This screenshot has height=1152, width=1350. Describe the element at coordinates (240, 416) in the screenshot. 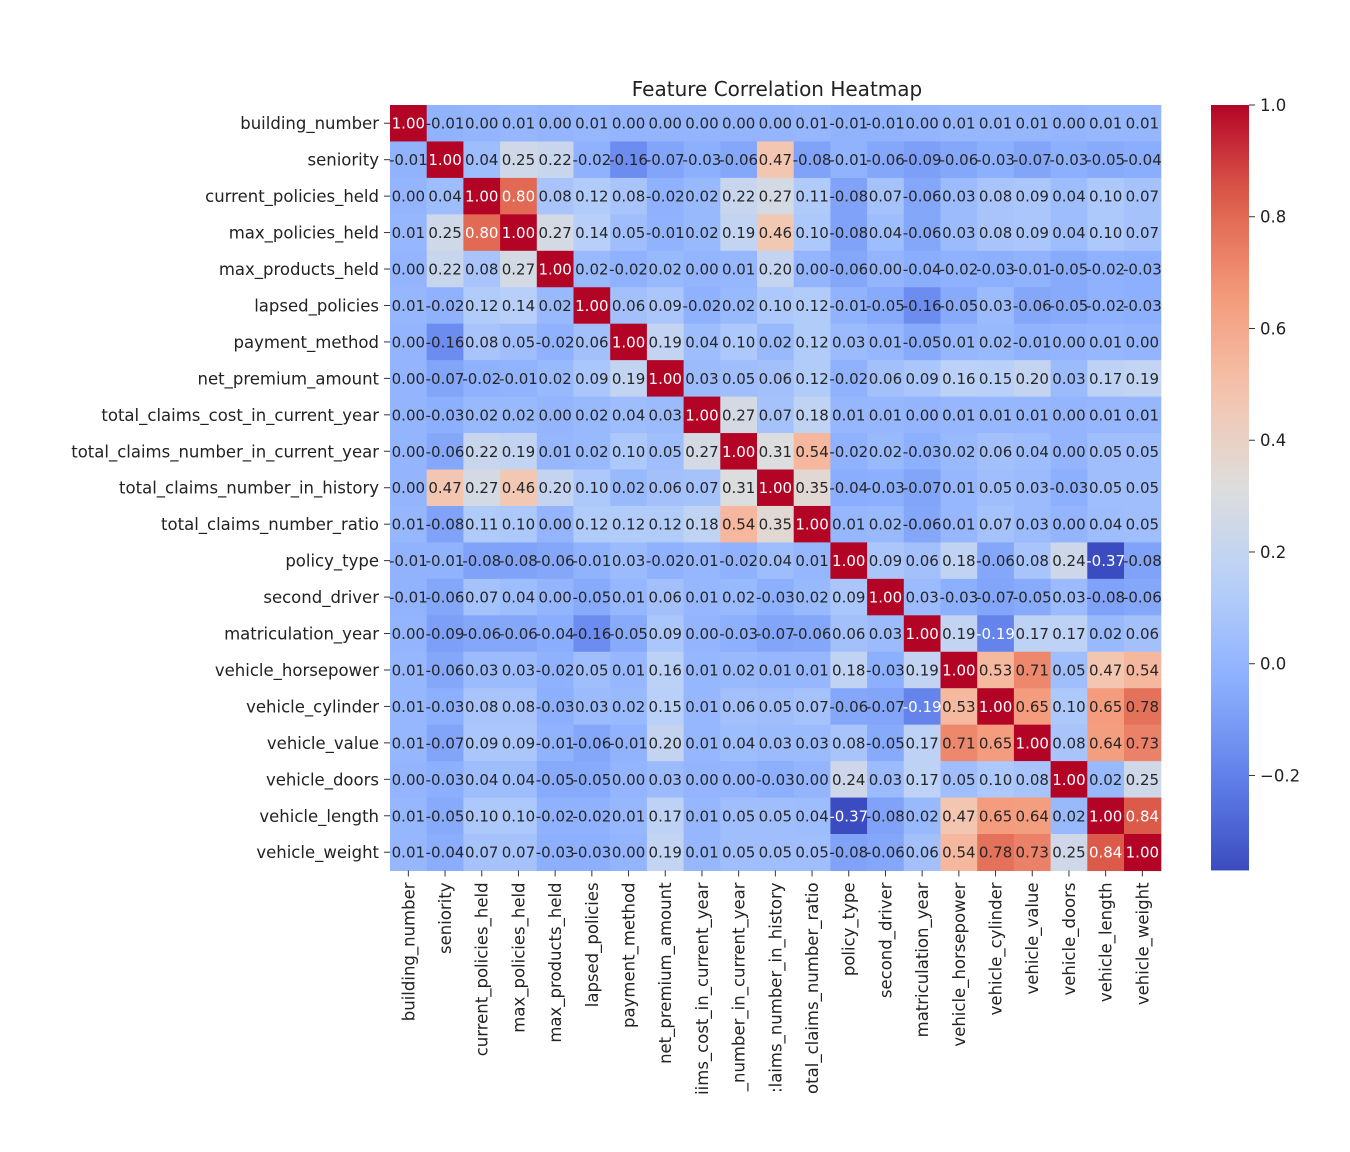

I see `y-tick-label: total_claims_cost_in_current_year` at that location.